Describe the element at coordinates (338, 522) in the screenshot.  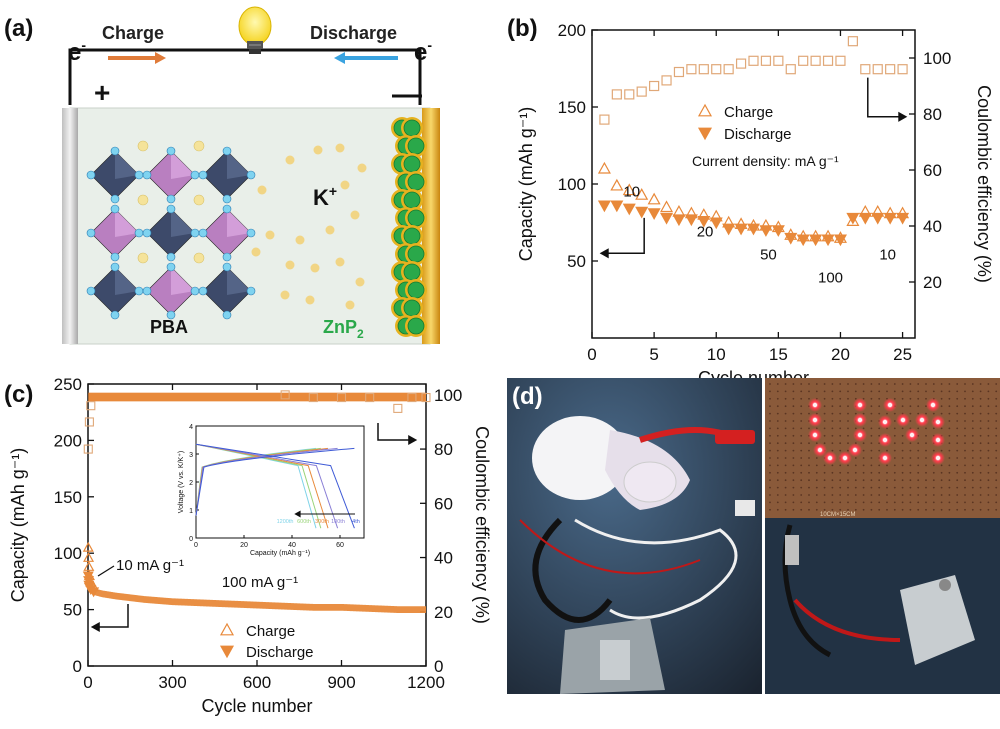
I see `inset-legend-label: 100th` at that location.